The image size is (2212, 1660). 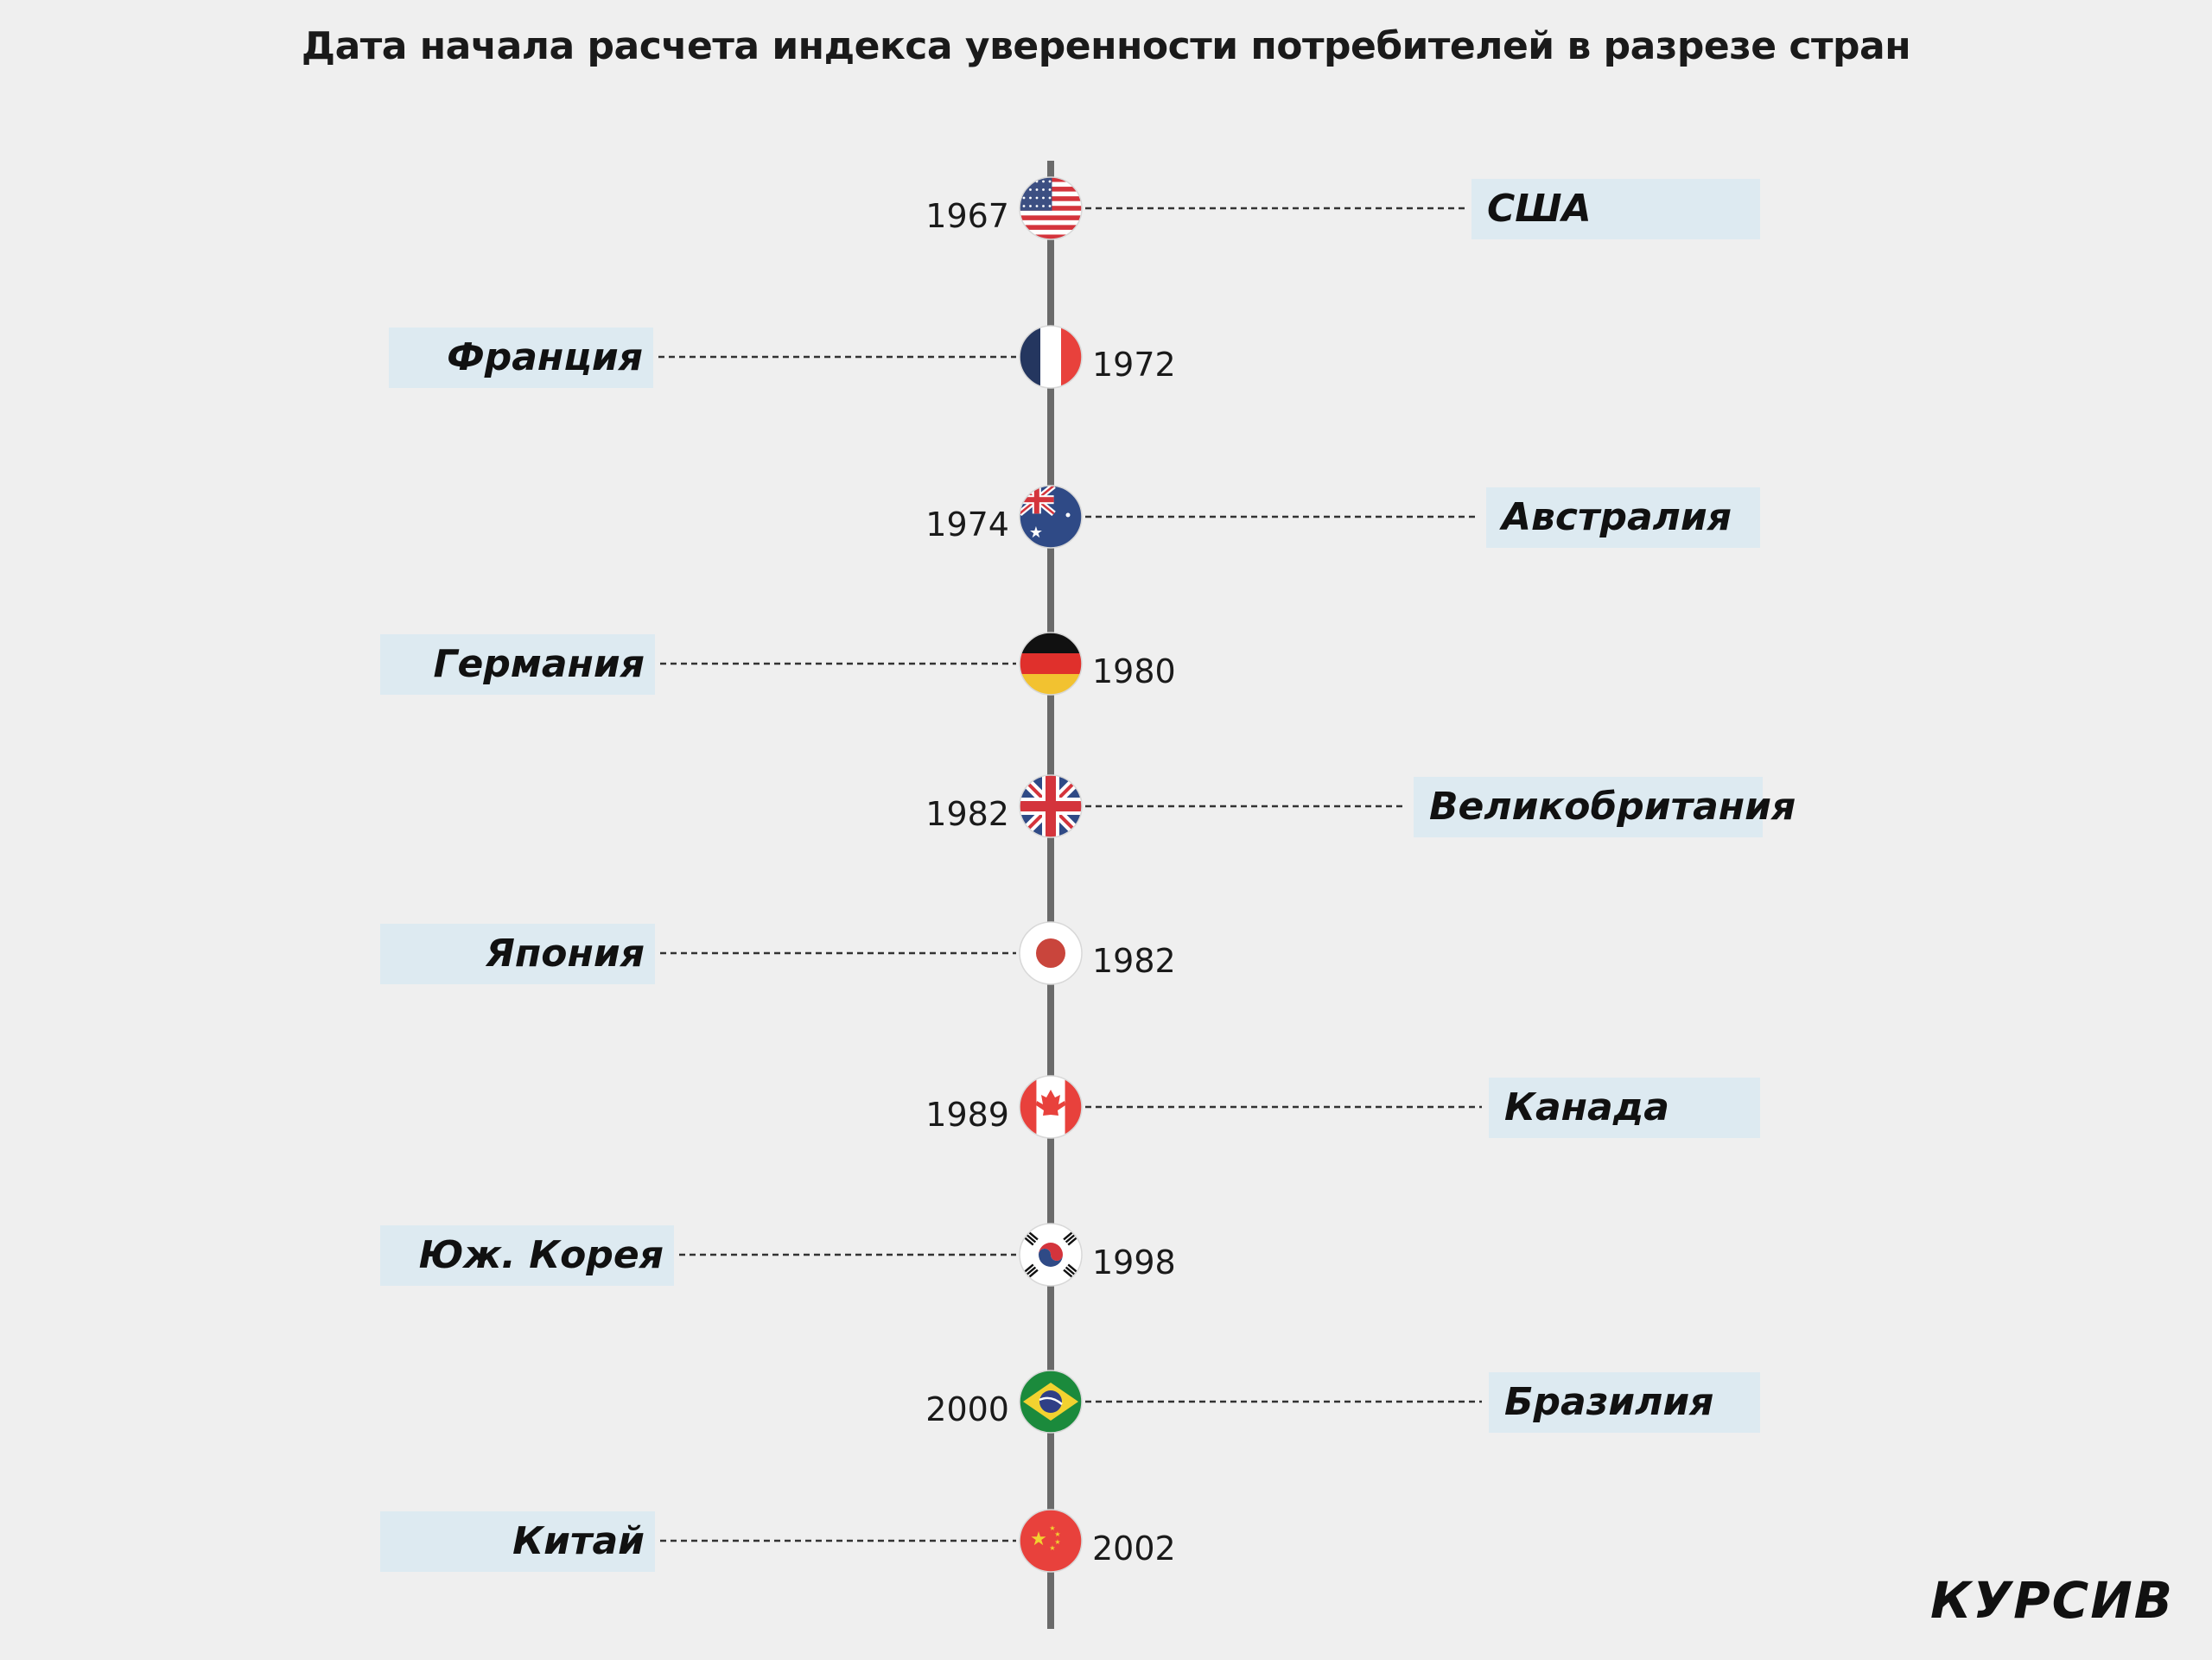 What do you see at coordinates (565, 954) in the screenshot?
I see `country-label: Япония` at bounding box center [565, 954].